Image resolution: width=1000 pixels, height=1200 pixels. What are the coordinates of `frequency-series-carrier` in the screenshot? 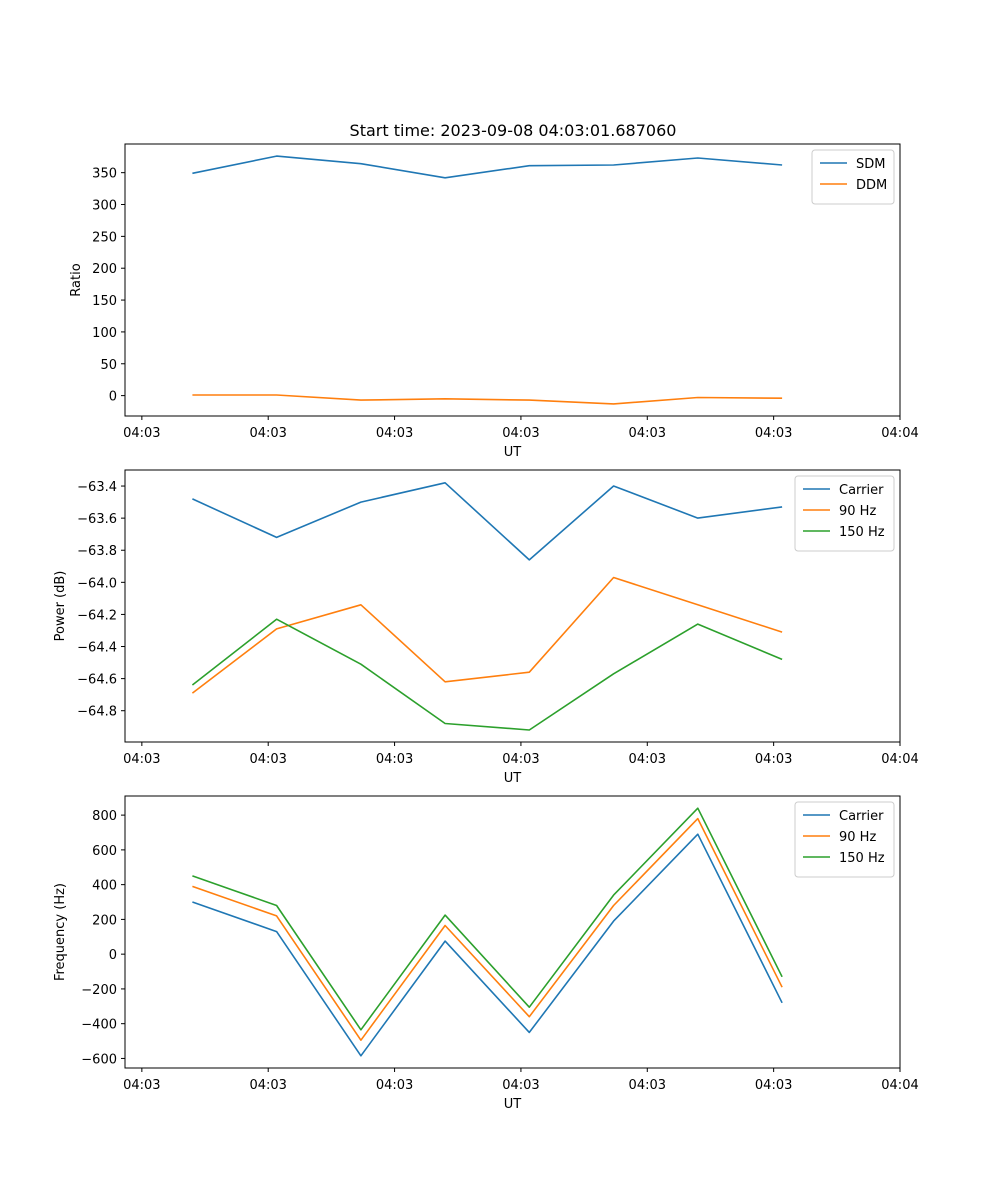 It's located at (487, 945).